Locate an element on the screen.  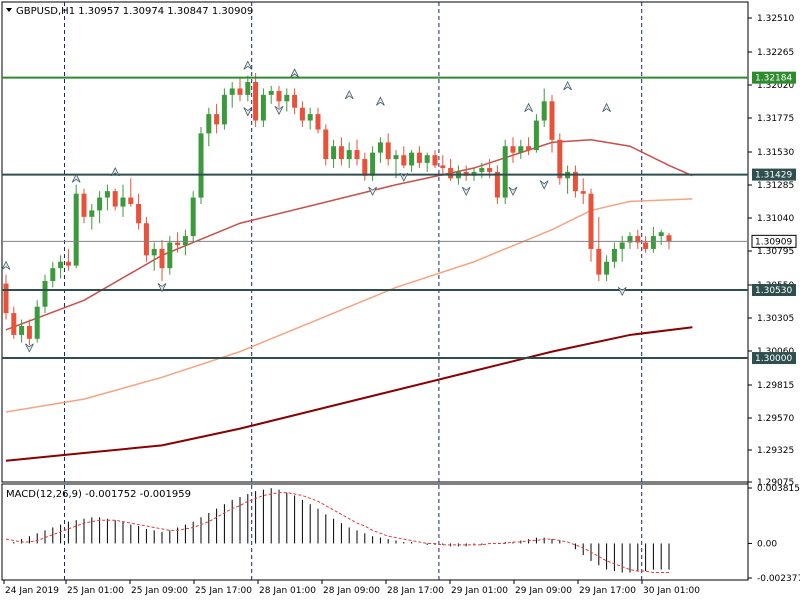
time-tick-label: 25 Jan 09:00 is located at coordinates (159, 591).